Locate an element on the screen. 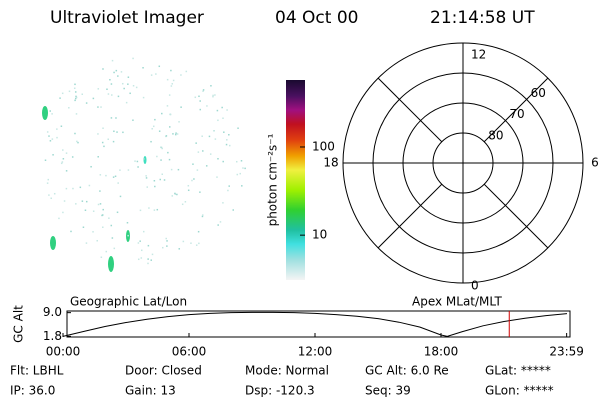  status-text: GC Alt: 6.0 Re is located at coordinates (407, 371).